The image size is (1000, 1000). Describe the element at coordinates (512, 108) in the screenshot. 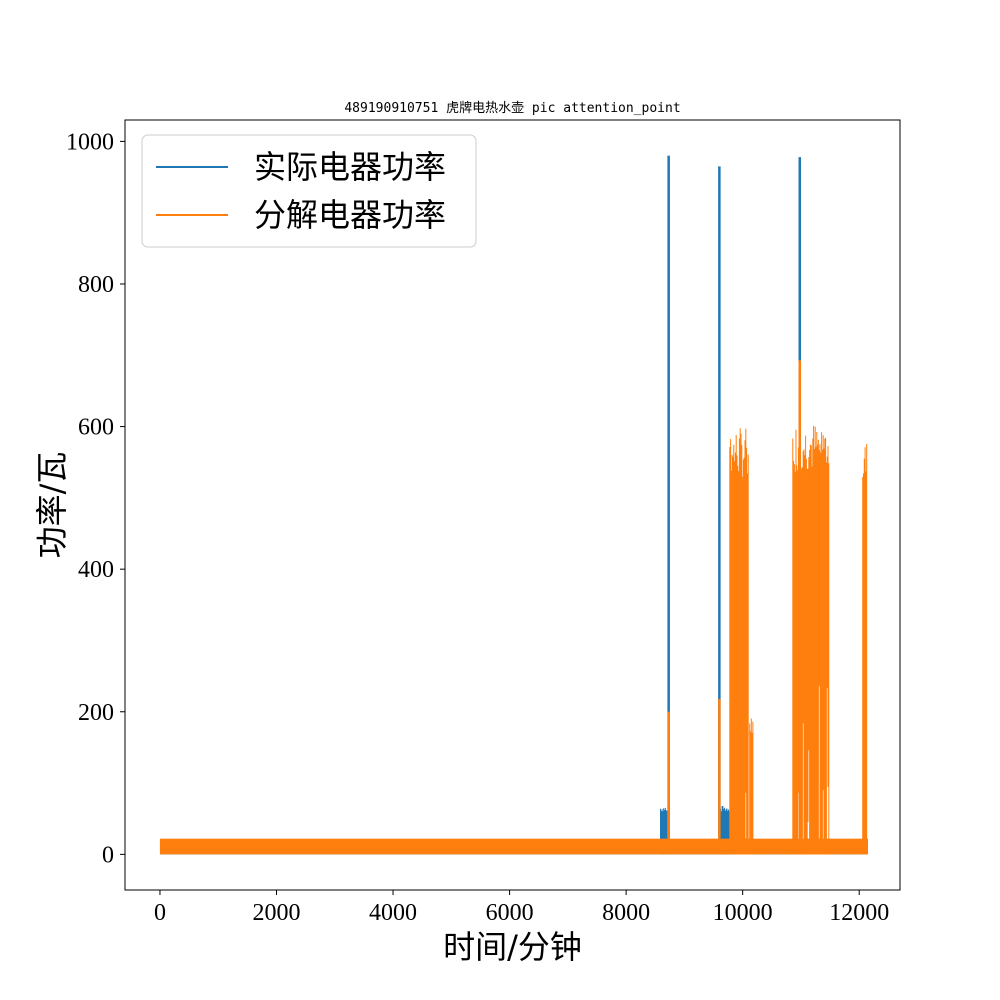

I see `chart-title: 489190910751 虎牌电热水壶 pic attention_point` at that location.